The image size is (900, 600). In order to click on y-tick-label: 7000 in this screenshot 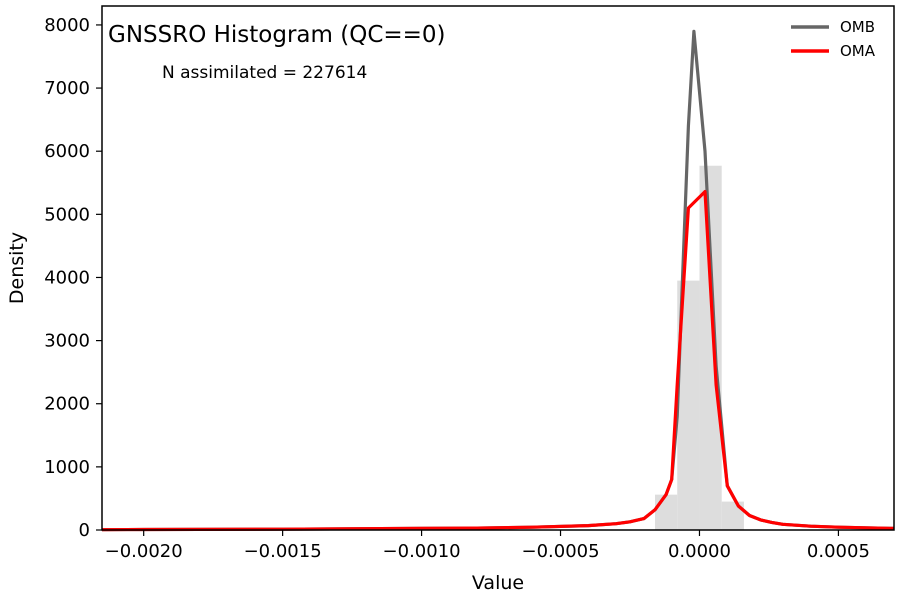, I will do `click(67, 88)`.